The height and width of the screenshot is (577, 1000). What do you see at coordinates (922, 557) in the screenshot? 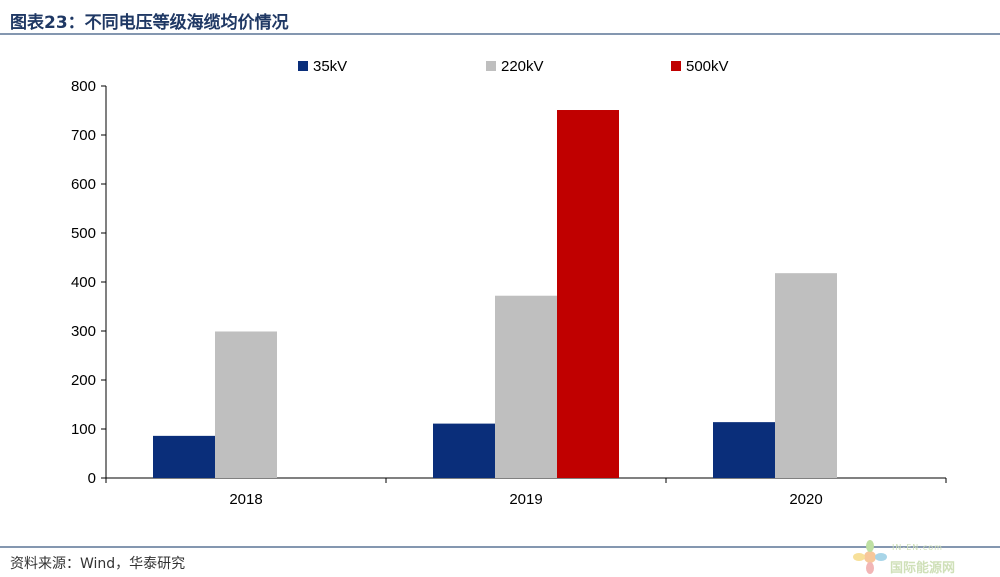
I see `watermark: IN-EN.com 国际能源网` at bounding box center [922, 557].